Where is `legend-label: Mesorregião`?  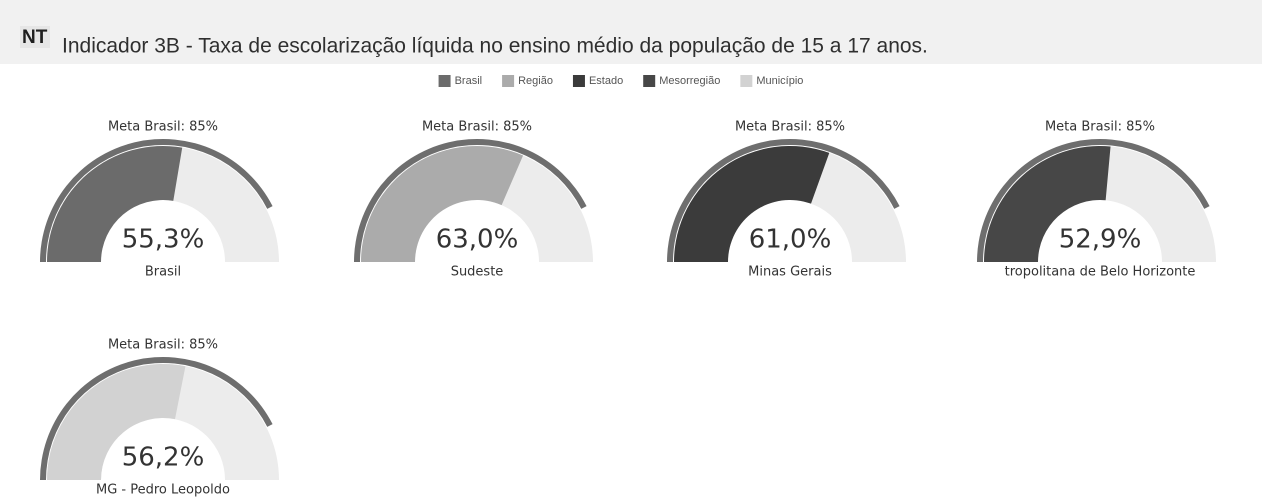
legend-label: Mesorregião is located at coordinates (689, 81).